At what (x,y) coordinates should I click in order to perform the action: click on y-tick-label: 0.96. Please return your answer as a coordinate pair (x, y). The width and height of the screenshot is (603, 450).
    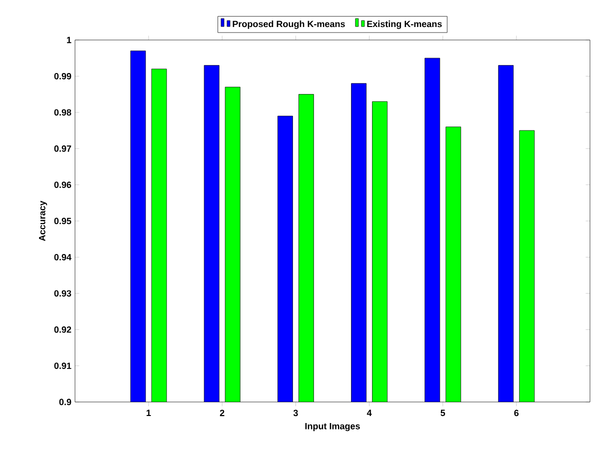
    Looking at the image, I should click on (63, 185).